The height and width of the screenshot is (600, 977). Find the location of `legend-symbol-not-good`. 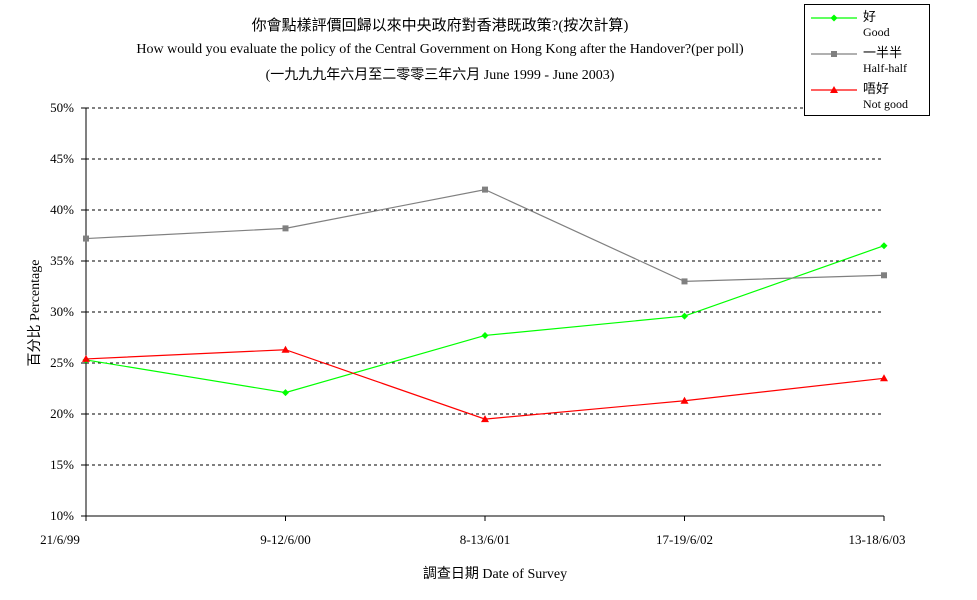

legend-symbol-not-good is located at coordinates (834, 89).